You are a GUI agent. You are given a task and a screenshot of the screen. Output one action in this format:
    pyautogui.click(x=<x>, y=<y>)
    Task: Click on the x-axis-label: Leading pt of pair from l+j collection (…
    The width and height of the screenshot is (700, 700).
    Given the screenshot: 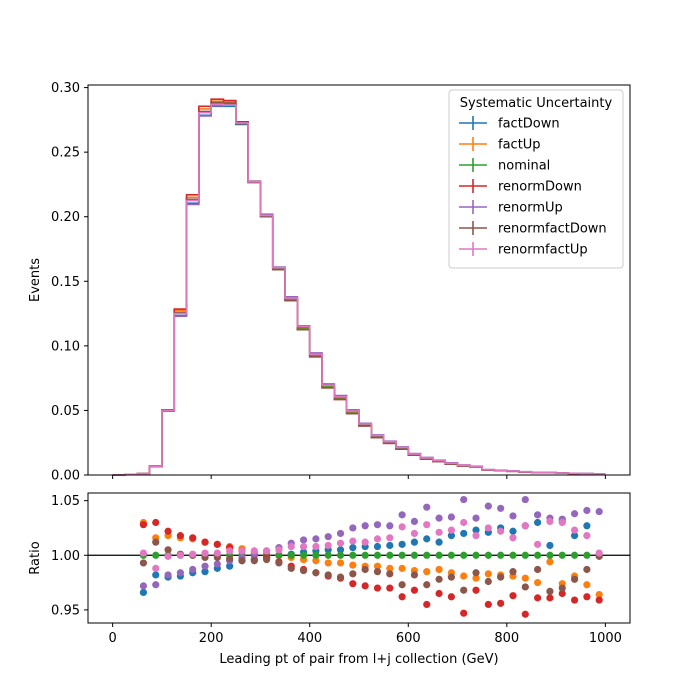 What is the action you would take?
    pyautogui.click(x=358, y=659)
    